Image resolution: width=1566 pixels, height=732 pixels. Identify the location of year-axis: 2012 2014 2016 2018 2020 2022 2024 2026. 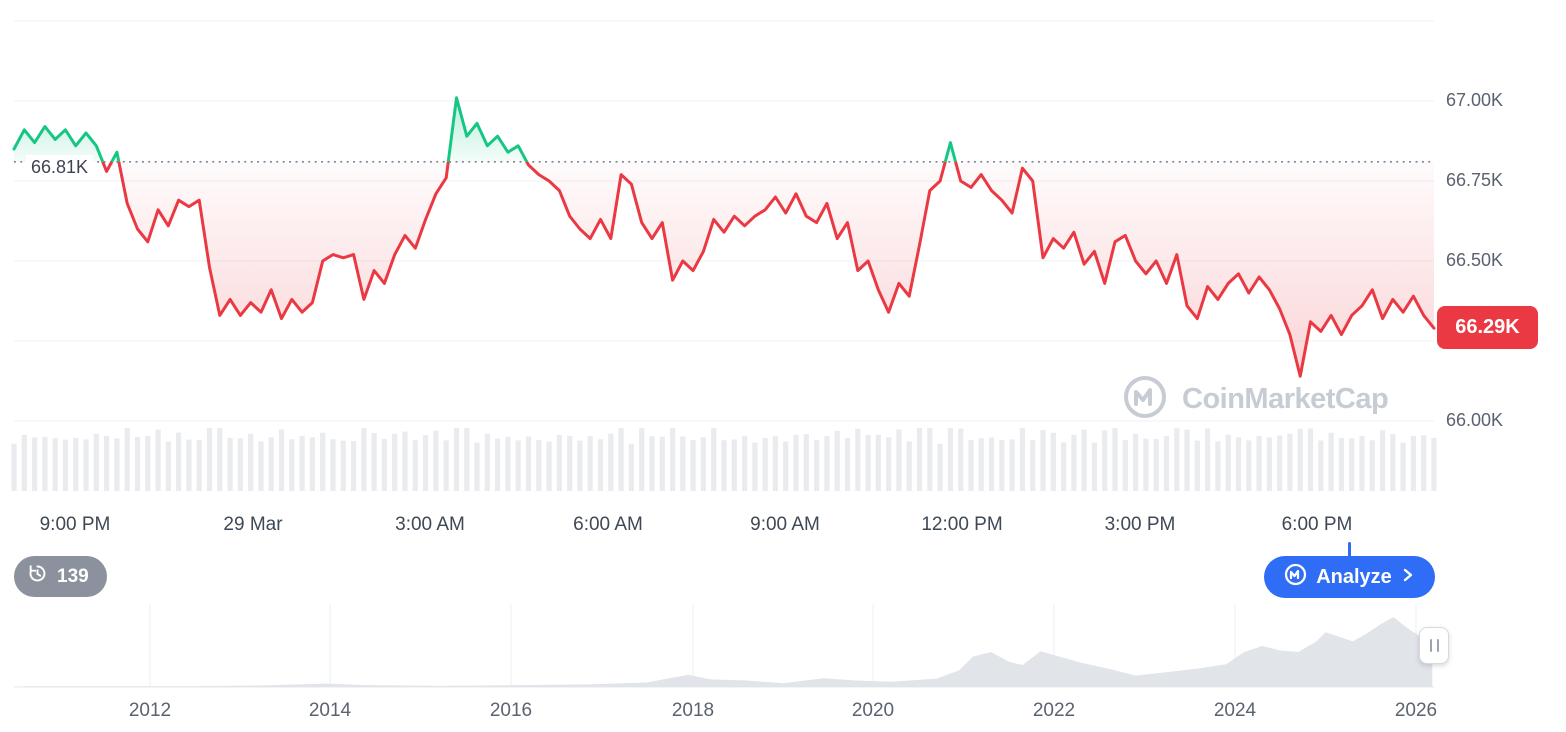
(783, 712).